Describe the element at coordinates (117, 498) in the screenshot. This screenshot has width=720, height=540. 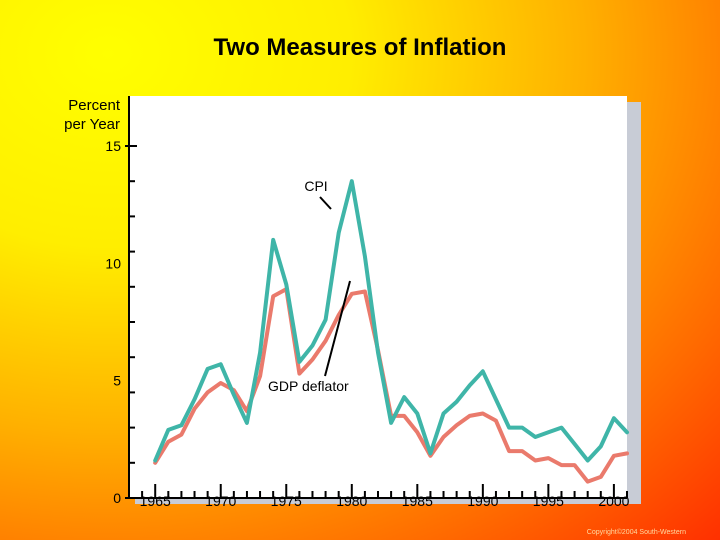
I see `y-tick-label: 0` at that location.